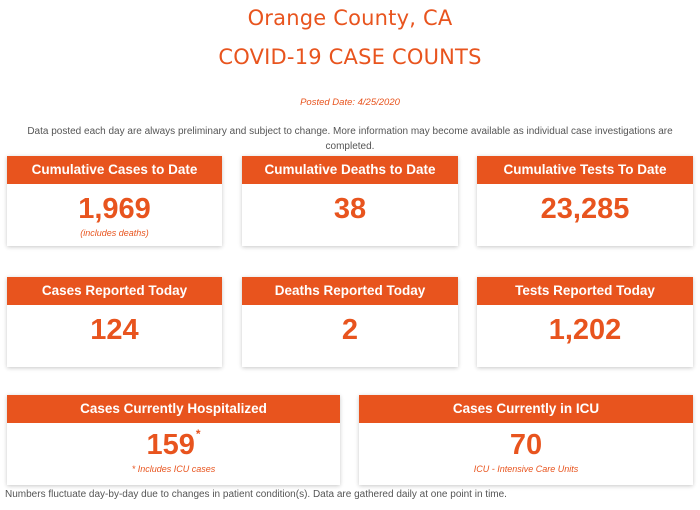  I want to click on stat-note: Includes ICU cases, so click(176, 469).